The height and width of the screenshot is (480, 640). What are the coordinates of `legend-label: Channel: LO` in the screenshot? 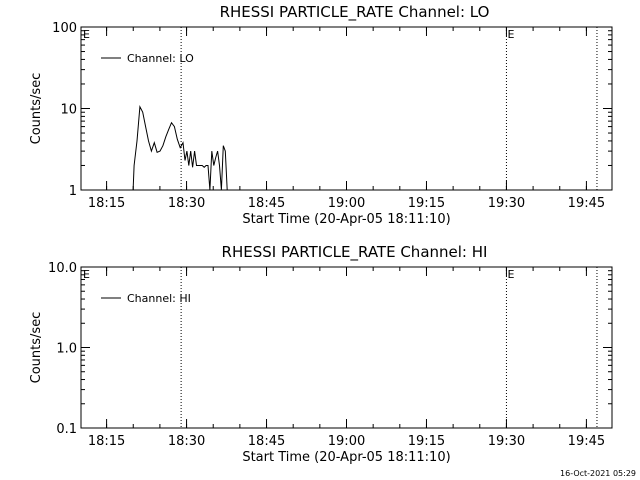 It's located at (160, 58).